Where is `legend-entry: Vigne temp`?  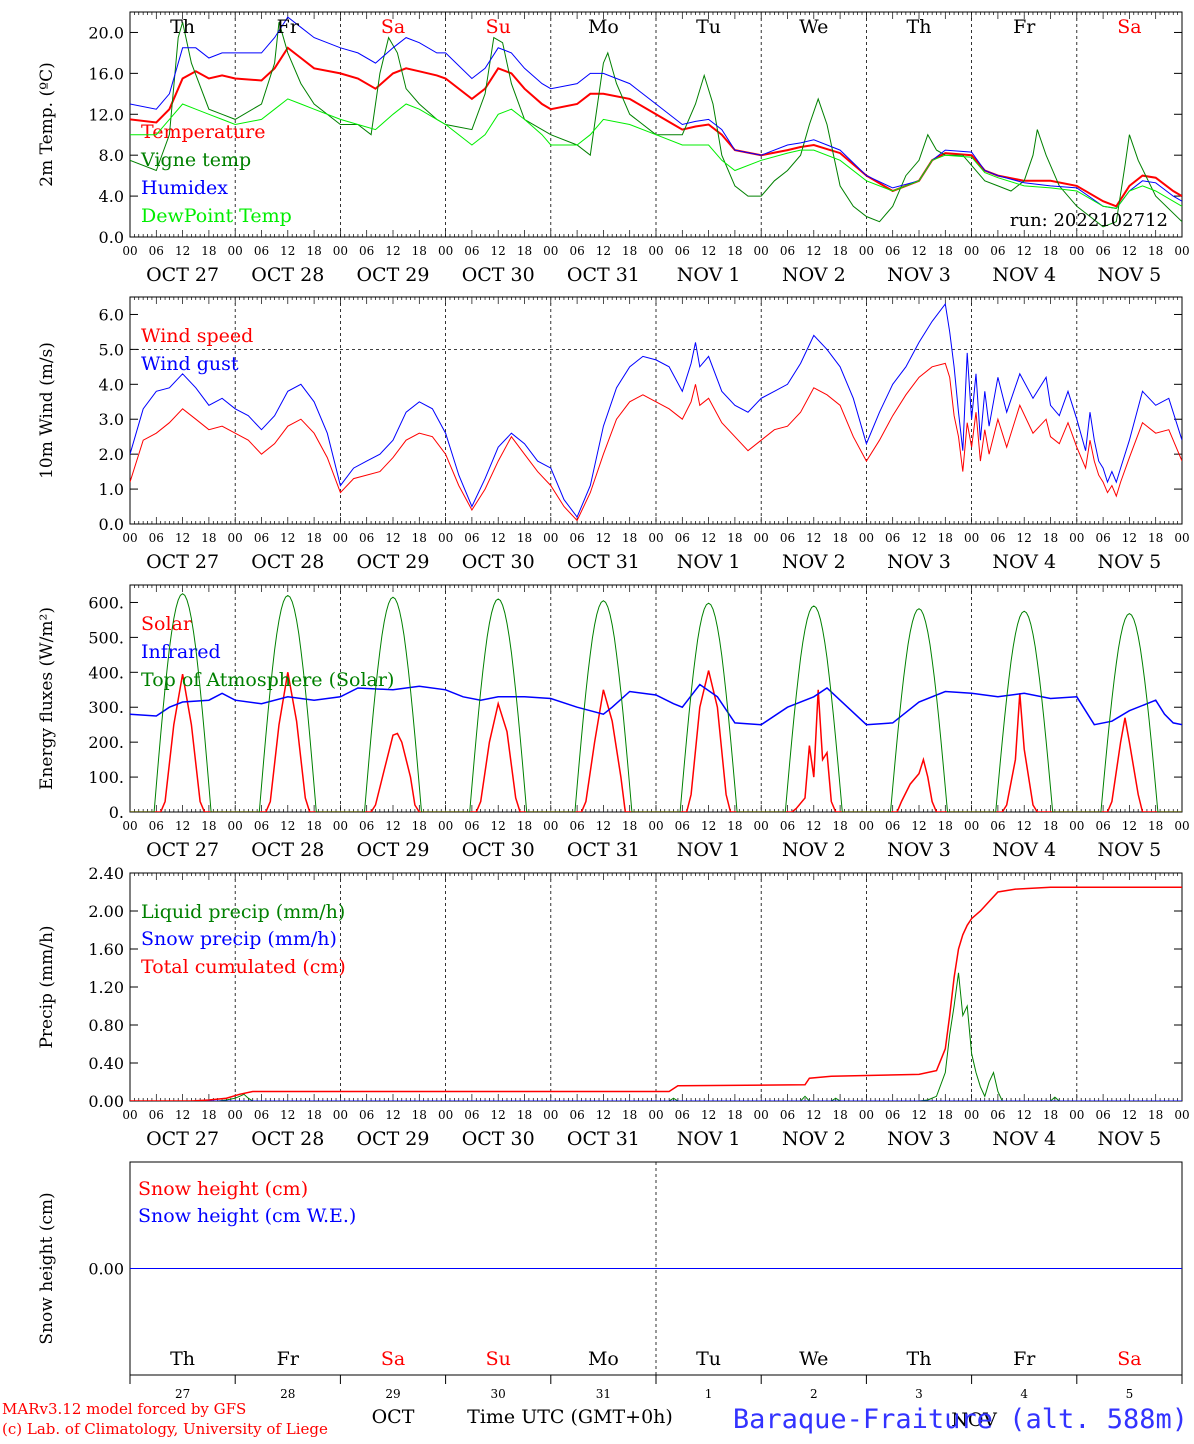
legend-entry: Vigne temp is located at coordinates (195, 160).